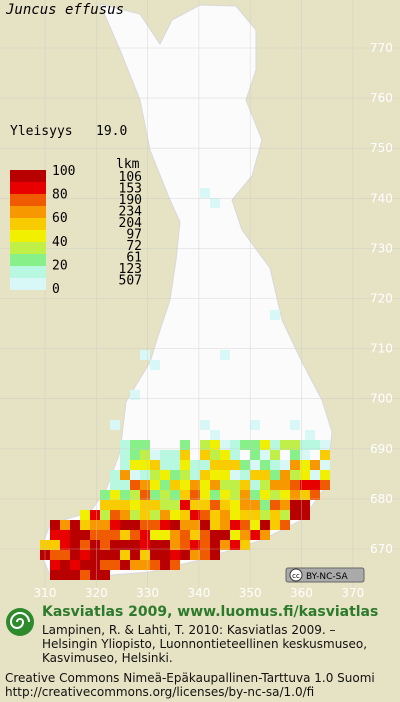 The height and width of the screenshot is (702, 400). What do you see at coordinates (381, 349) in the screenshot?
I see `y-label: 710` at bounding box center [381, 349].